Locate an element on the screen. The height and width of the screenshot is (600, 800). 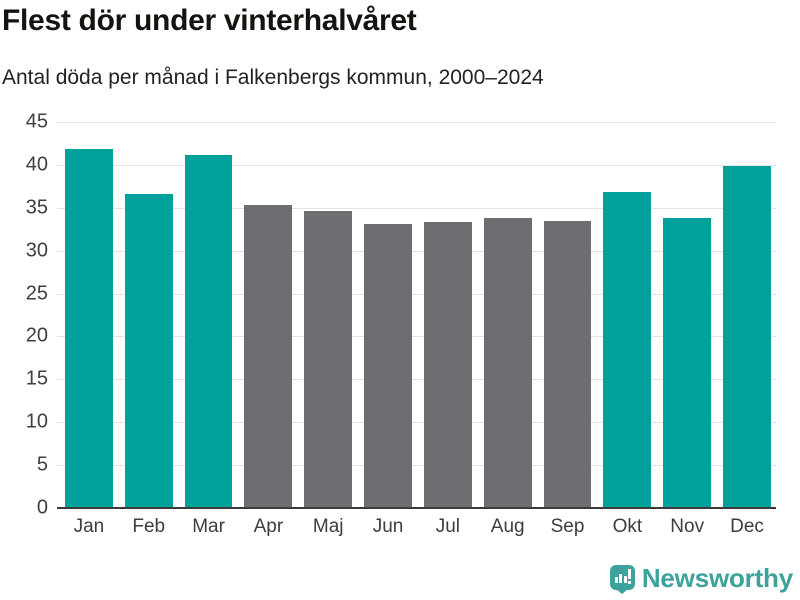
logo-exclamation-stroke is located at coordinates (630, 573).